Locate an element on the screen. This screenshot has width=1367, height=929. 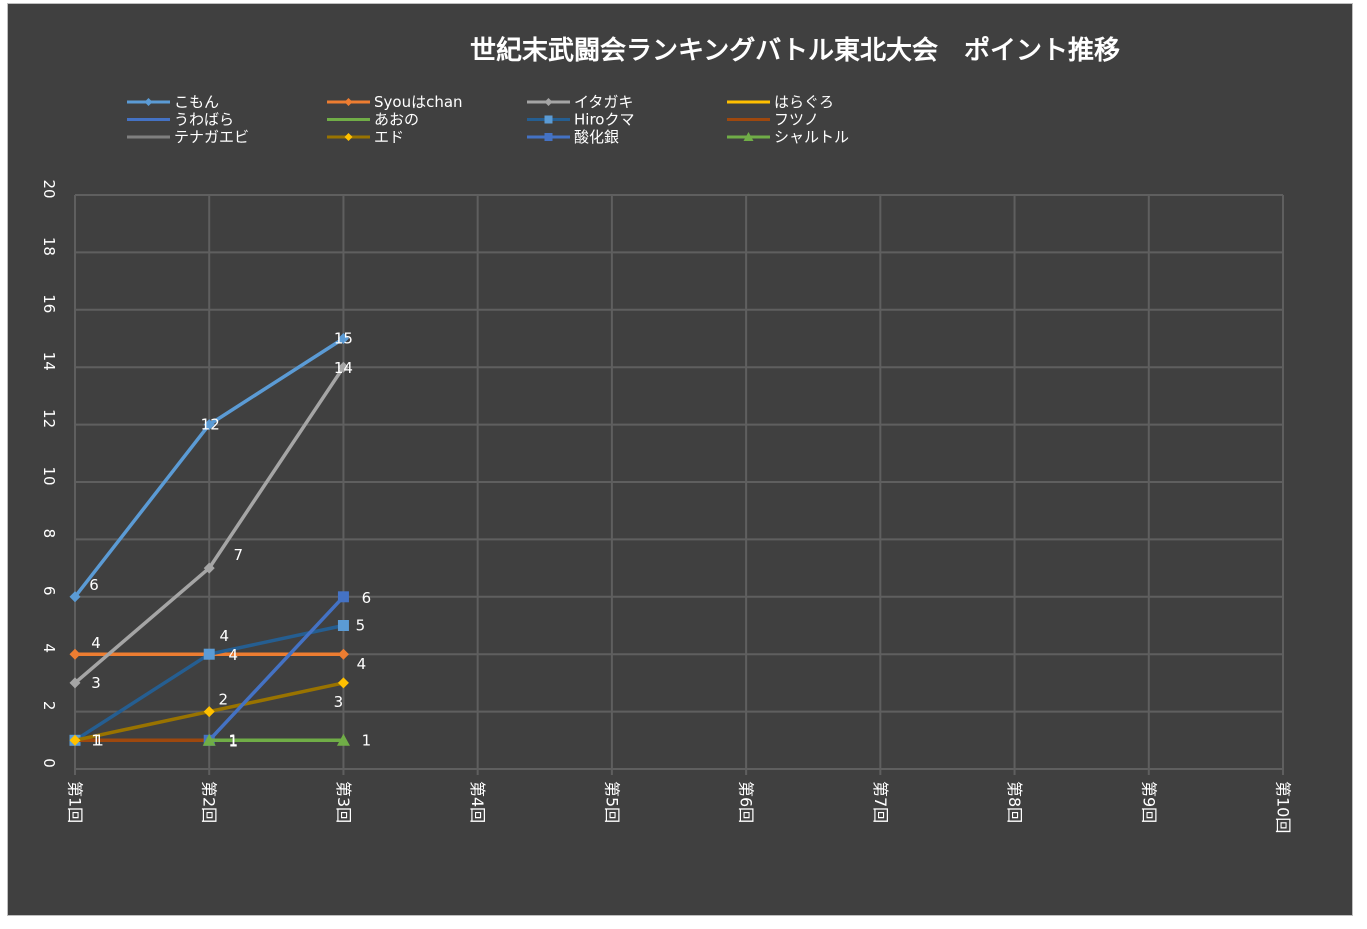
x-tick-label: 第1回 is located at coordinates (75, 802).